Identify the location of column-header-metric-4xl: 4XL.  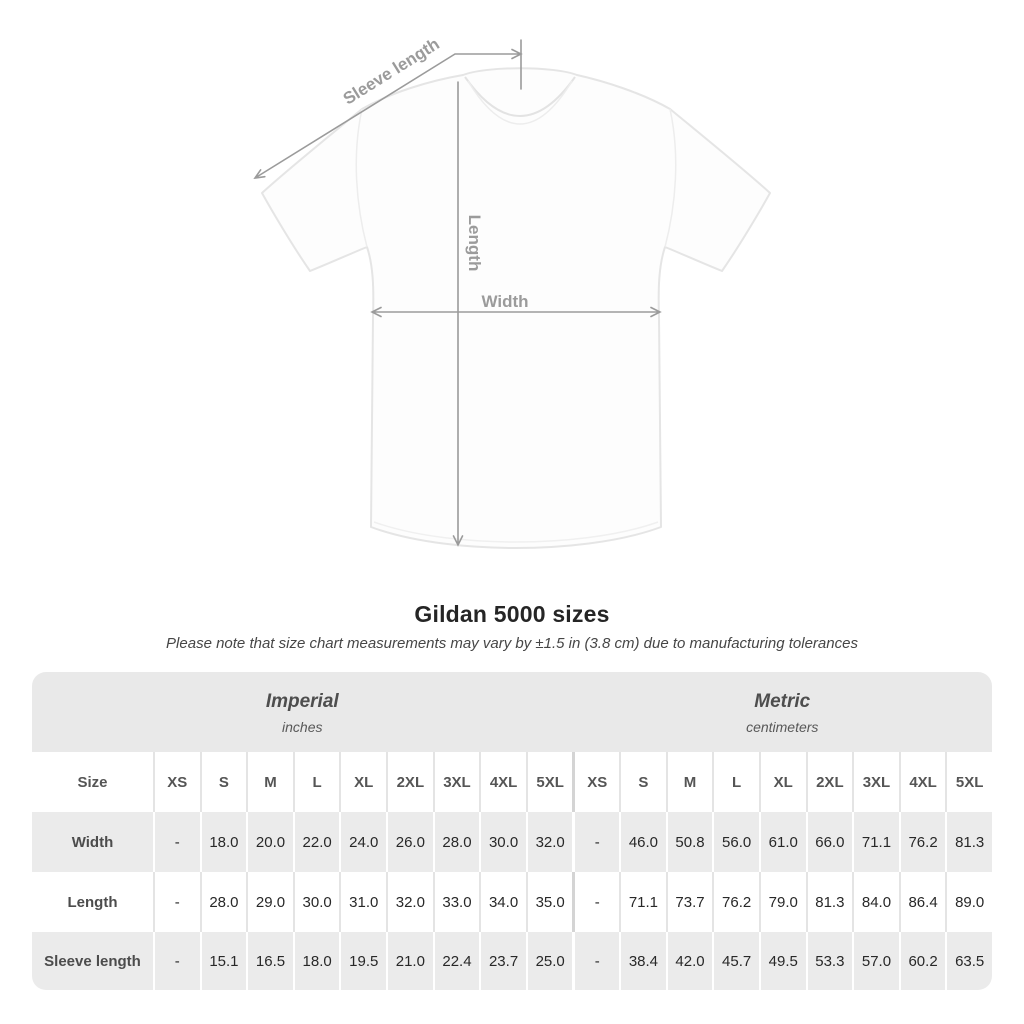
(922, 782).